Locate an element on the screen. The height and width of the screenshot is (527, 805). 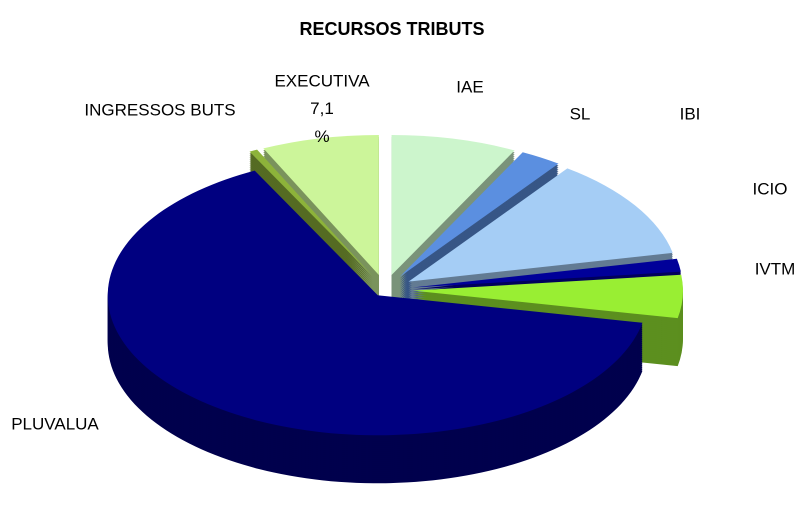
slice-label: PLUVALUA is located at coordinates (55, 423).